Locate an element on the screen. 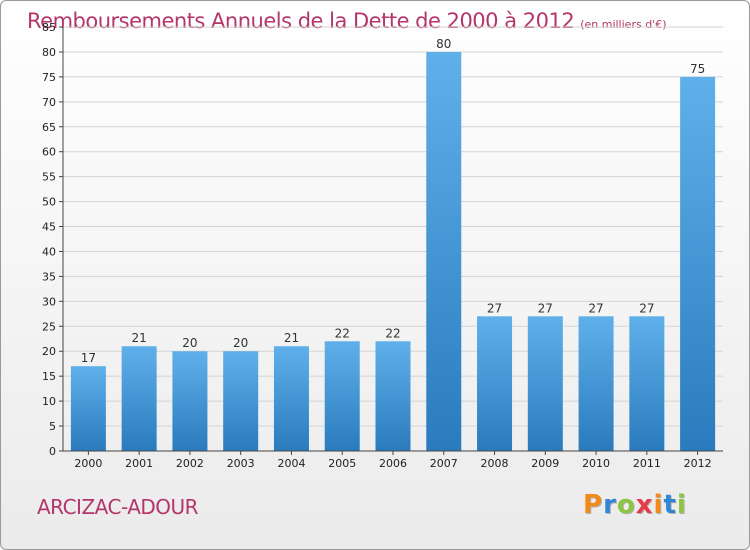 The width and height of the screenshot is (750, 550). bar-2006 is located at coordinates (393, 396).